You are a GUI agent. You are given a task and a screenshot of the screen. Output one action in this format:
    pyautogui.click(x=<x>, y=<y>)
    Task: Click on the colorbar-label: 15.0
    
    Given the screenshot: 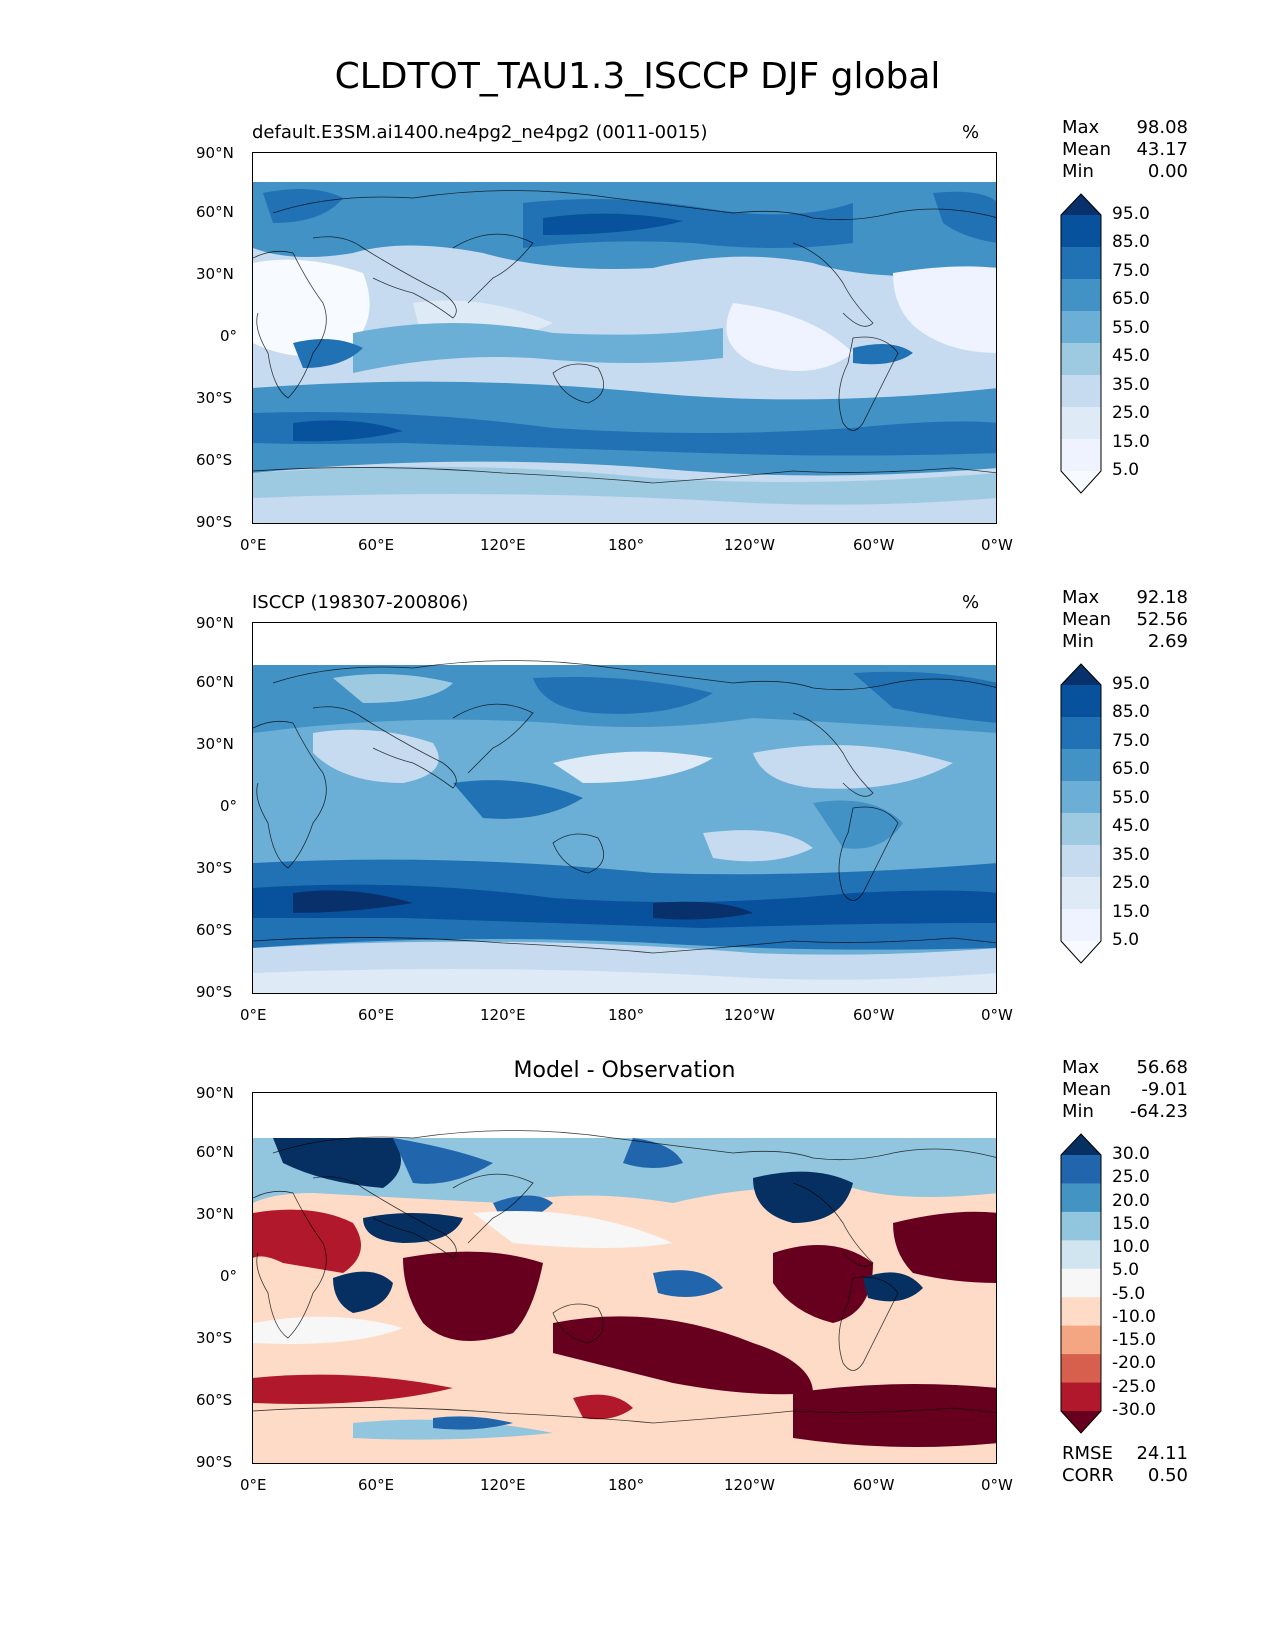 What is the action you would take?
    pyautogui.click(x=1131, y=1223)
    